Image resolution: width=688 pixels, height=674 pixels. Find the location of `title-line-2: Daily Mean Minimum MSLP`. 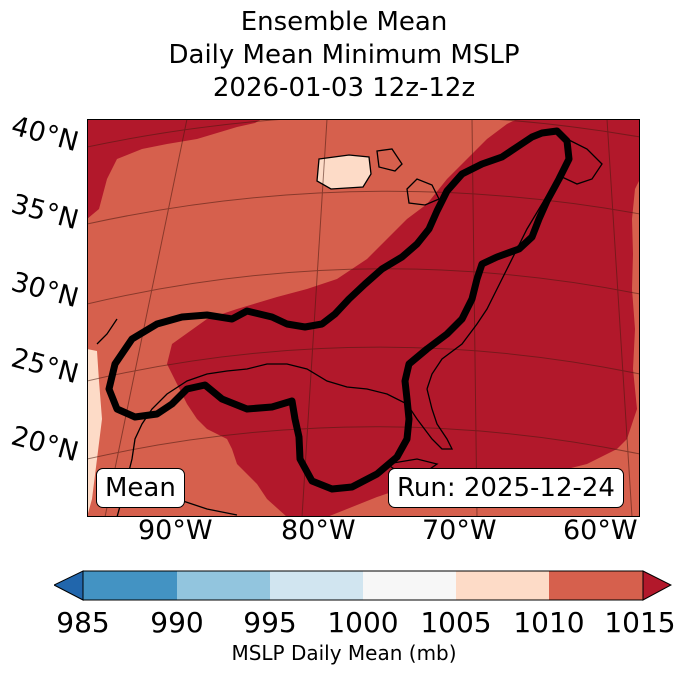

title-line-2: Daily Mean Minimum MSLP is located at coordinates (344, 55).